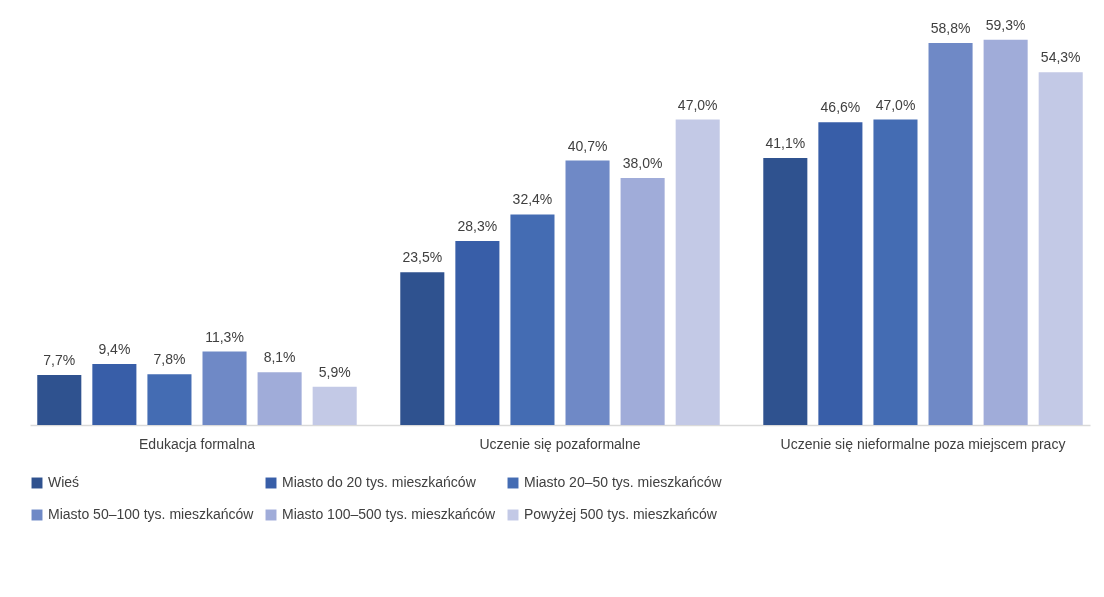 The image size is (1104, 597). What do you see at coordinates (623, 482) in the screenshot?
I see `legend-label: Miasto 20–50 tys. mieszkańców` at bounding box center [623, 482].